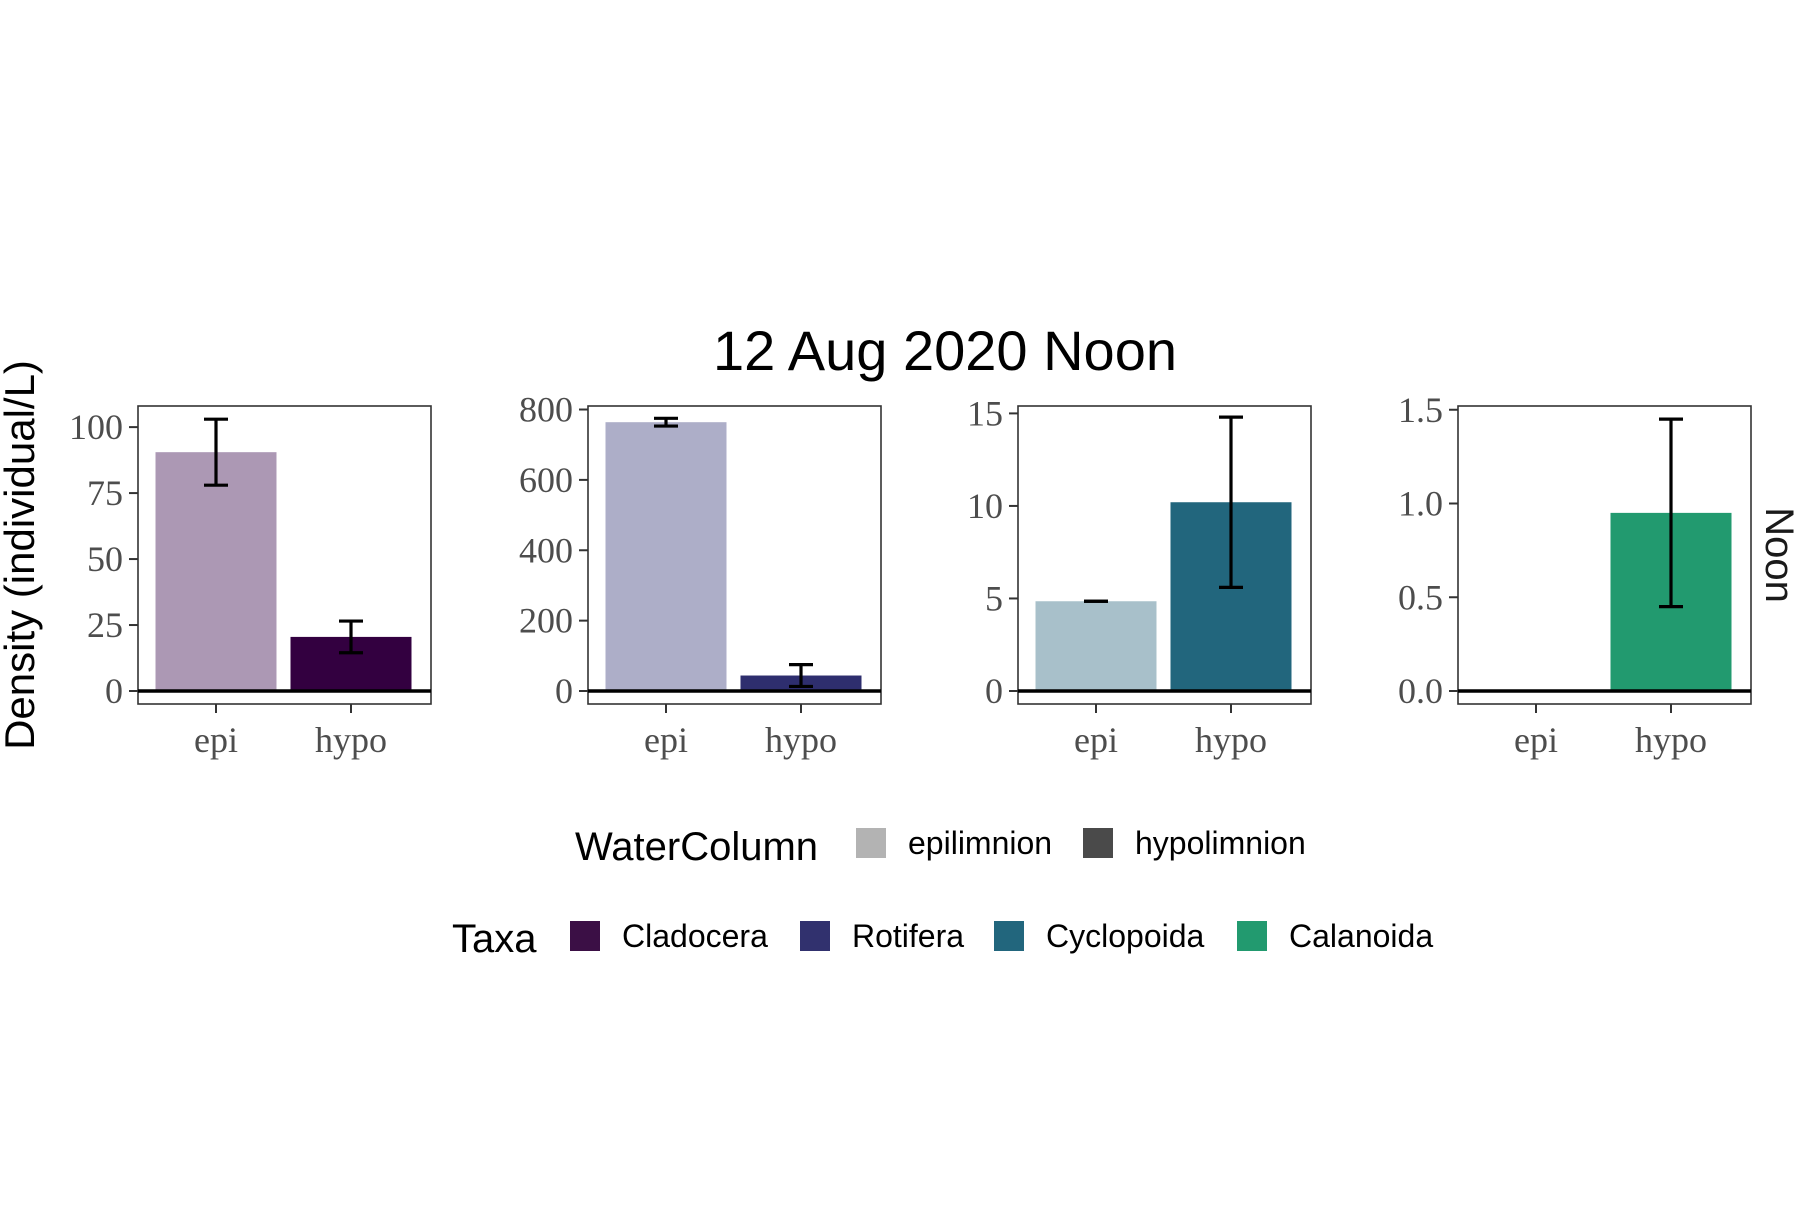 The width and height of the screenshot is (1800, 1205). Describe the element at coordinates (980, 843) in the screenshot. I see `legend-label: epilimnion` at that location.